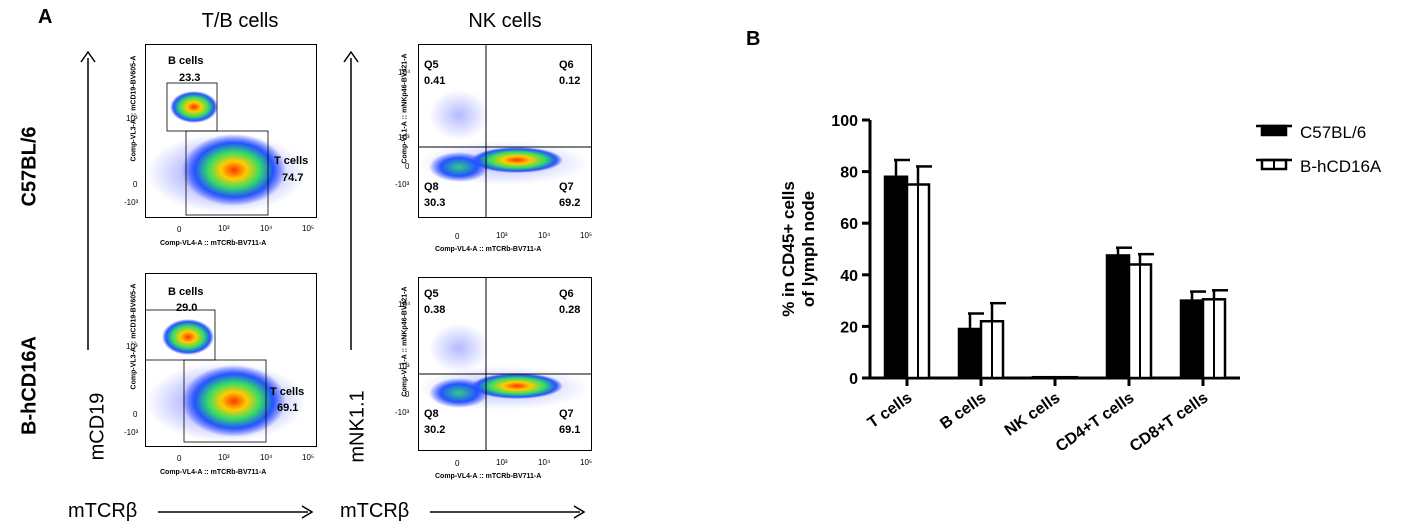 The height and width of the screenshot is (532, 1420). Describe the element at coordinates (849, 276) in the screenshot. I see `y-tick-label: 40` at that location.